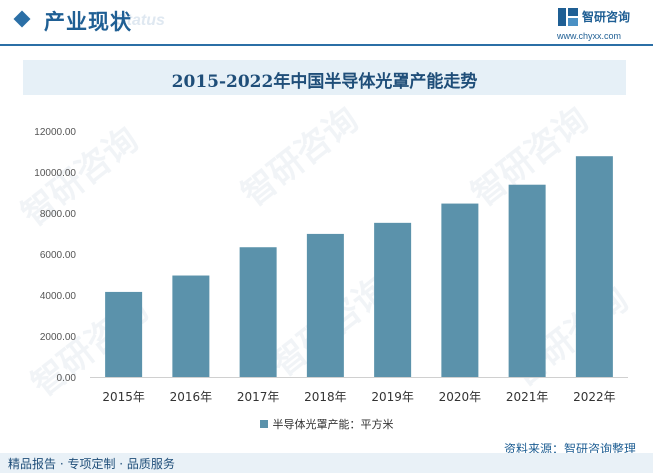 Image resolution: width=653 pixels, height=473 pixels. What do you see at coordinates (191, 397) in the screenshot?
I see `x-tick-label: 2016年` at bounding box center [191, 397].